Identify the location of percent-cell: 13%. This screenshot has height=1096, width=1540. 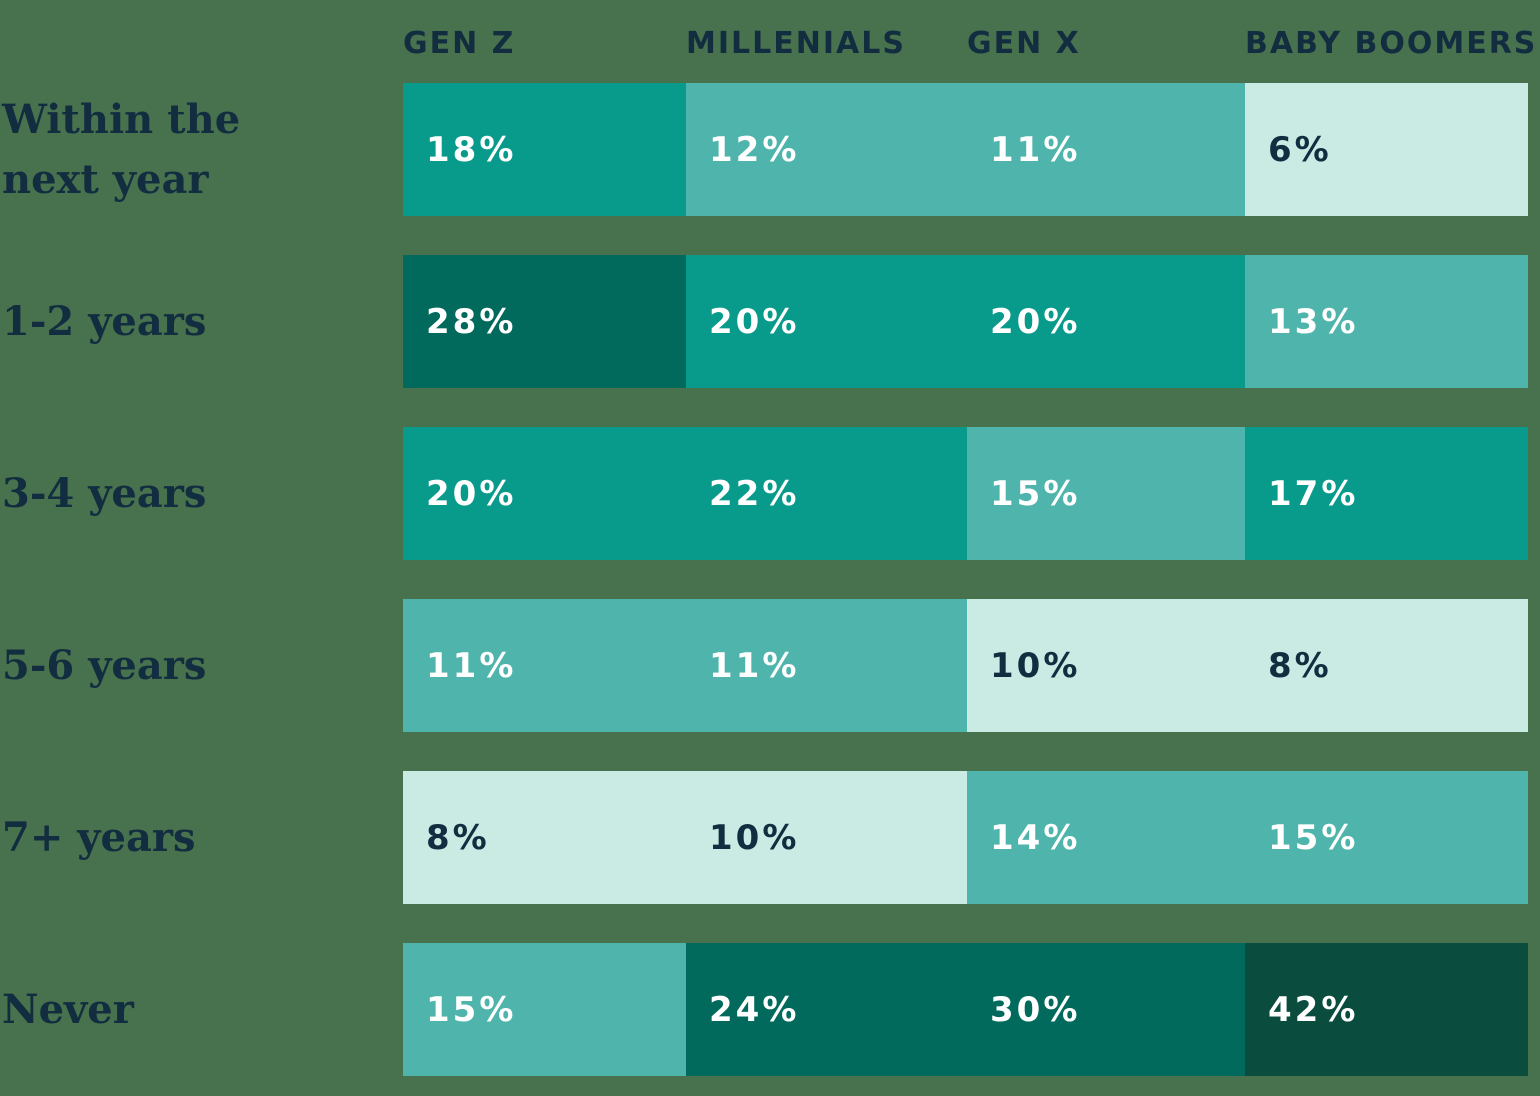
(1386, 321).